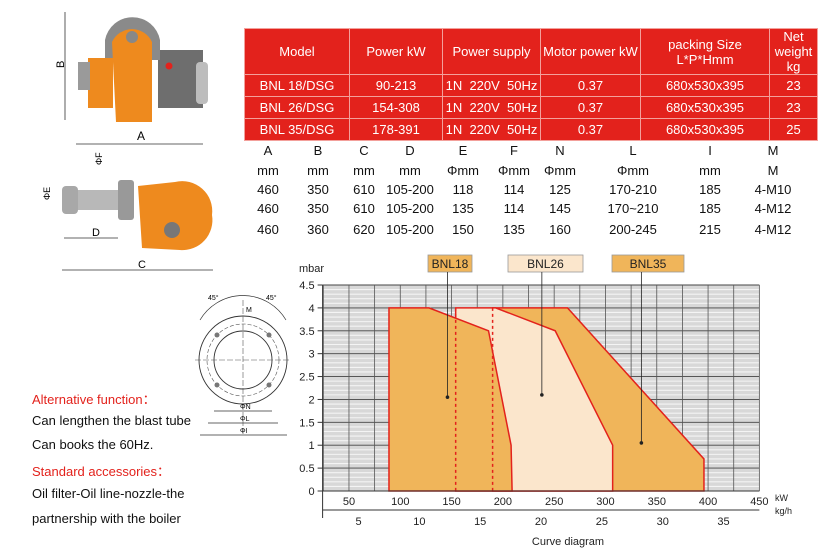 The height and width of the screenshot is (553, 819). What do you see at coordinates (349, 502) in the screenshot?
I see `x-tick-label: 50` at bounding box center [349, 502].